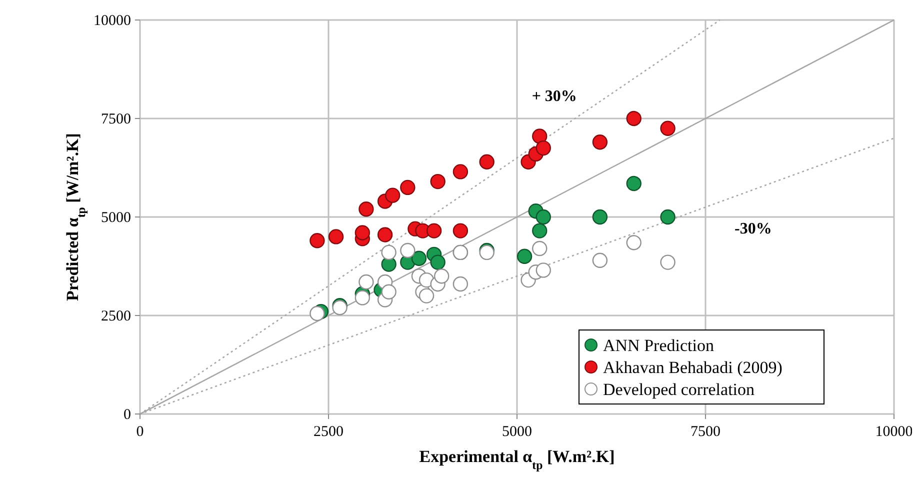  Describe the element at coordinates (116, 218) in the screenshot. I see `y-tick-label: 5000` at that location.